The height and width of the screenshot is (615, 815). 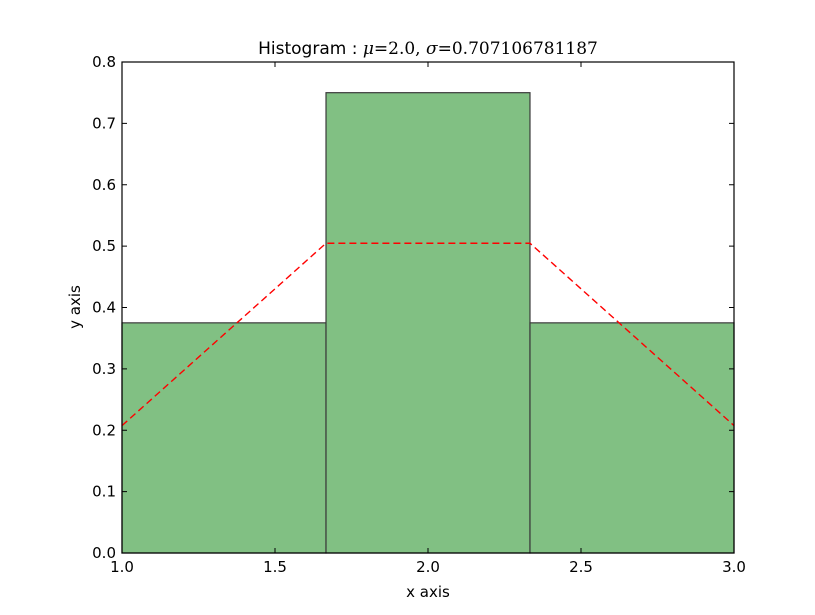 I want to click on y-tick-label: 0.7, so click(x=104, y=123).